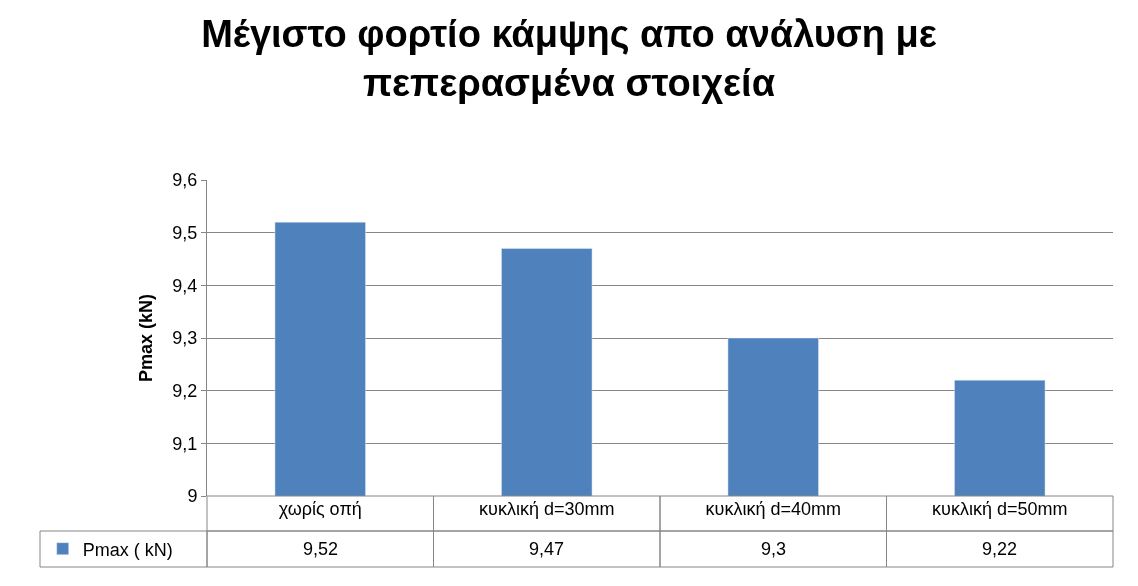 The width and height of the screenshot is (1138, 586). What do you see at coordinates (127, 549) in the screenshot?
I see `legend-label: Pmax ( kN)` at bounding box center [127, 549].